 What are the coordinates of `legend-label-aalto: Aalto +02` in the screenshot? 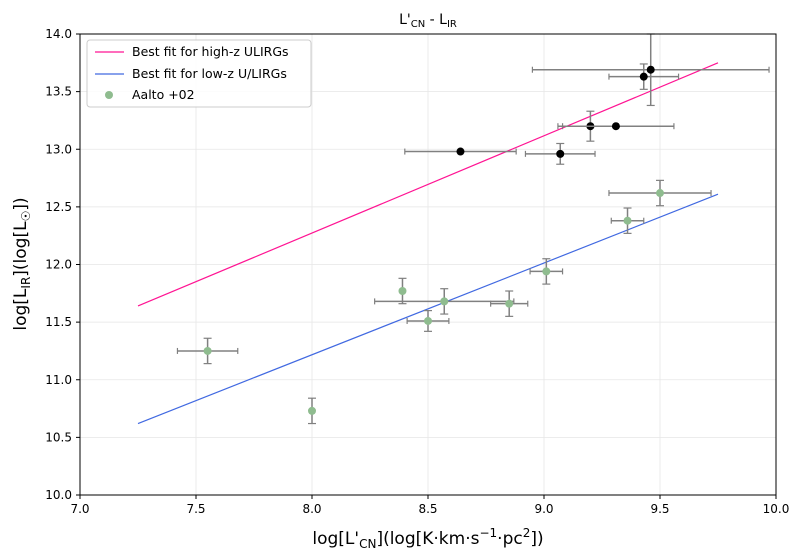 It's located at (163, 94).